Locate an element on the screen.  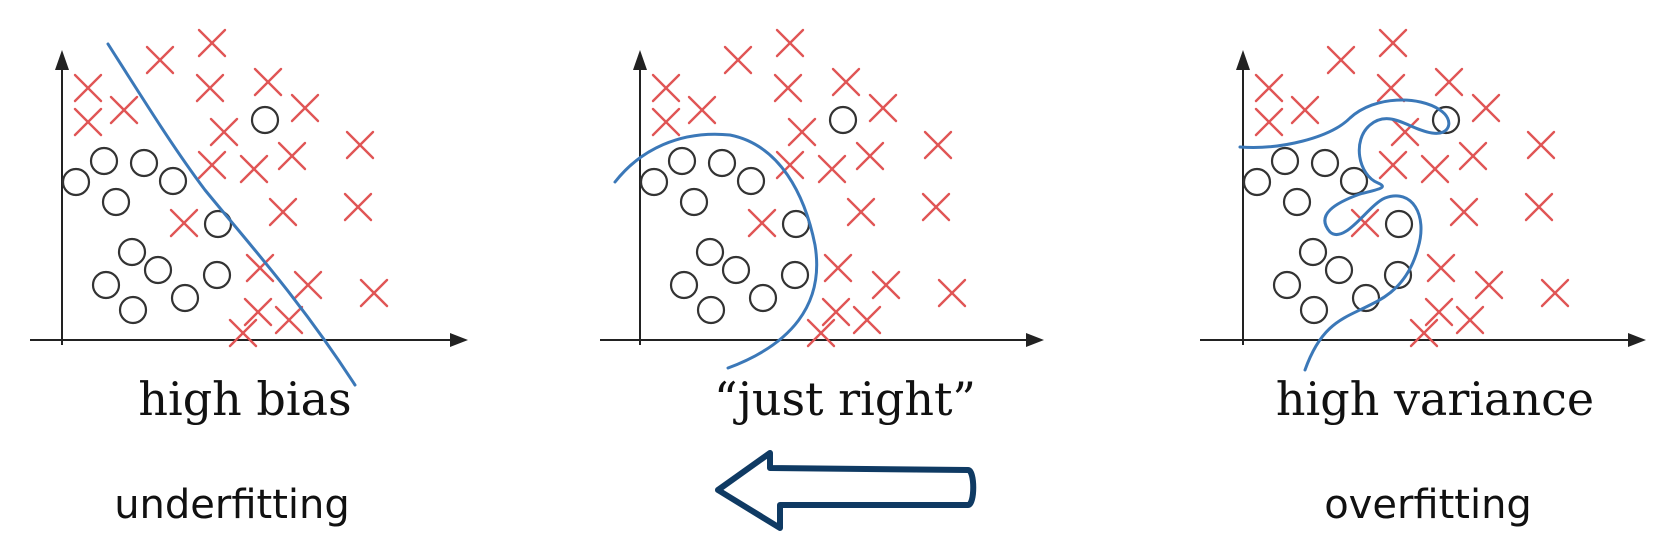
decision-boundary-overfit is located at coordinates (1344, 235).